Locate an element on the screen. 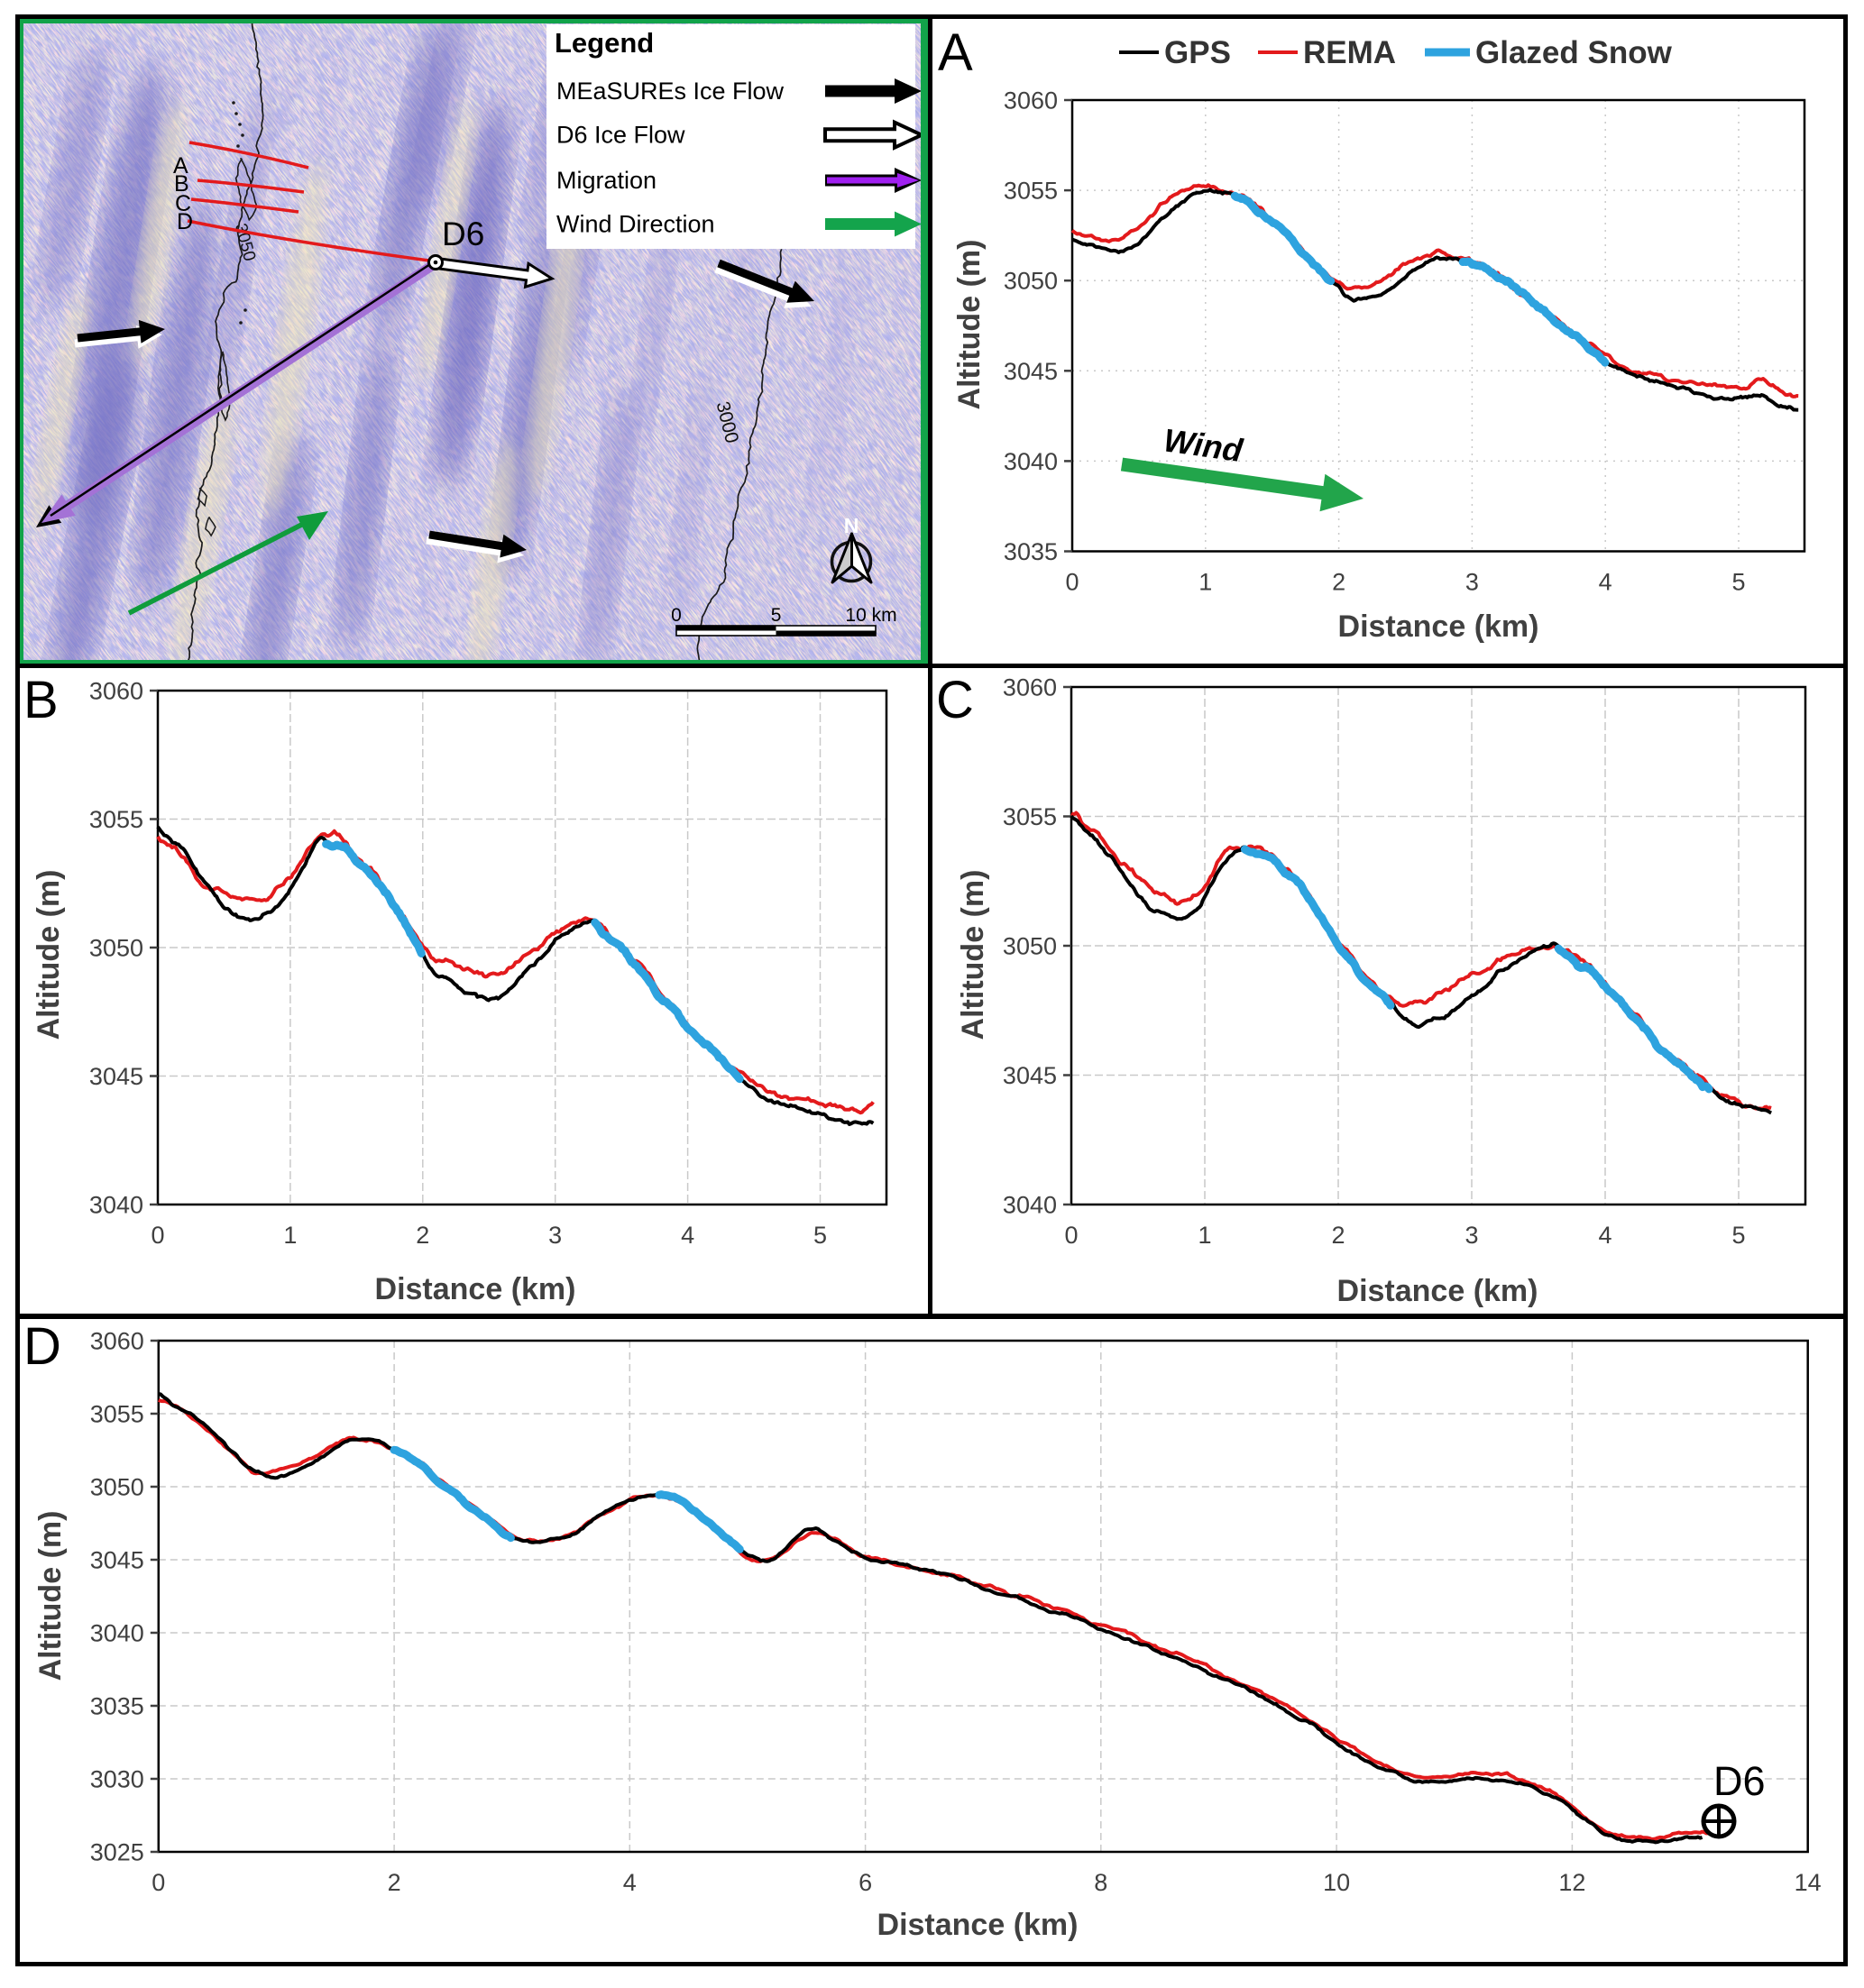 This screenshot has height=1988, width=1864. svg-text: N is located at coordinates (851, 525).